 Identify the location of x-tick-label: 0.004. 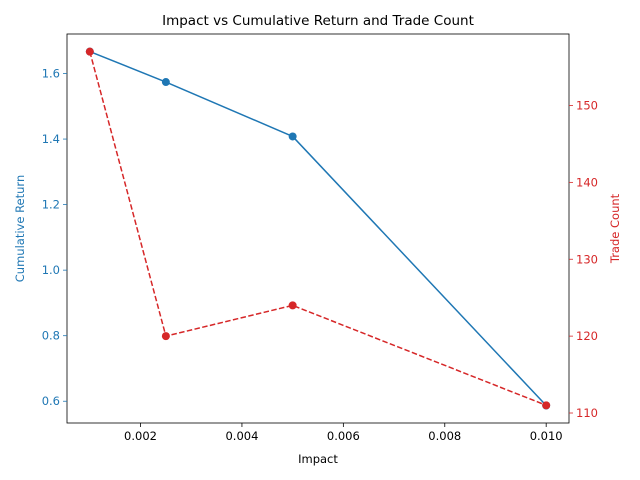
(241, 436).